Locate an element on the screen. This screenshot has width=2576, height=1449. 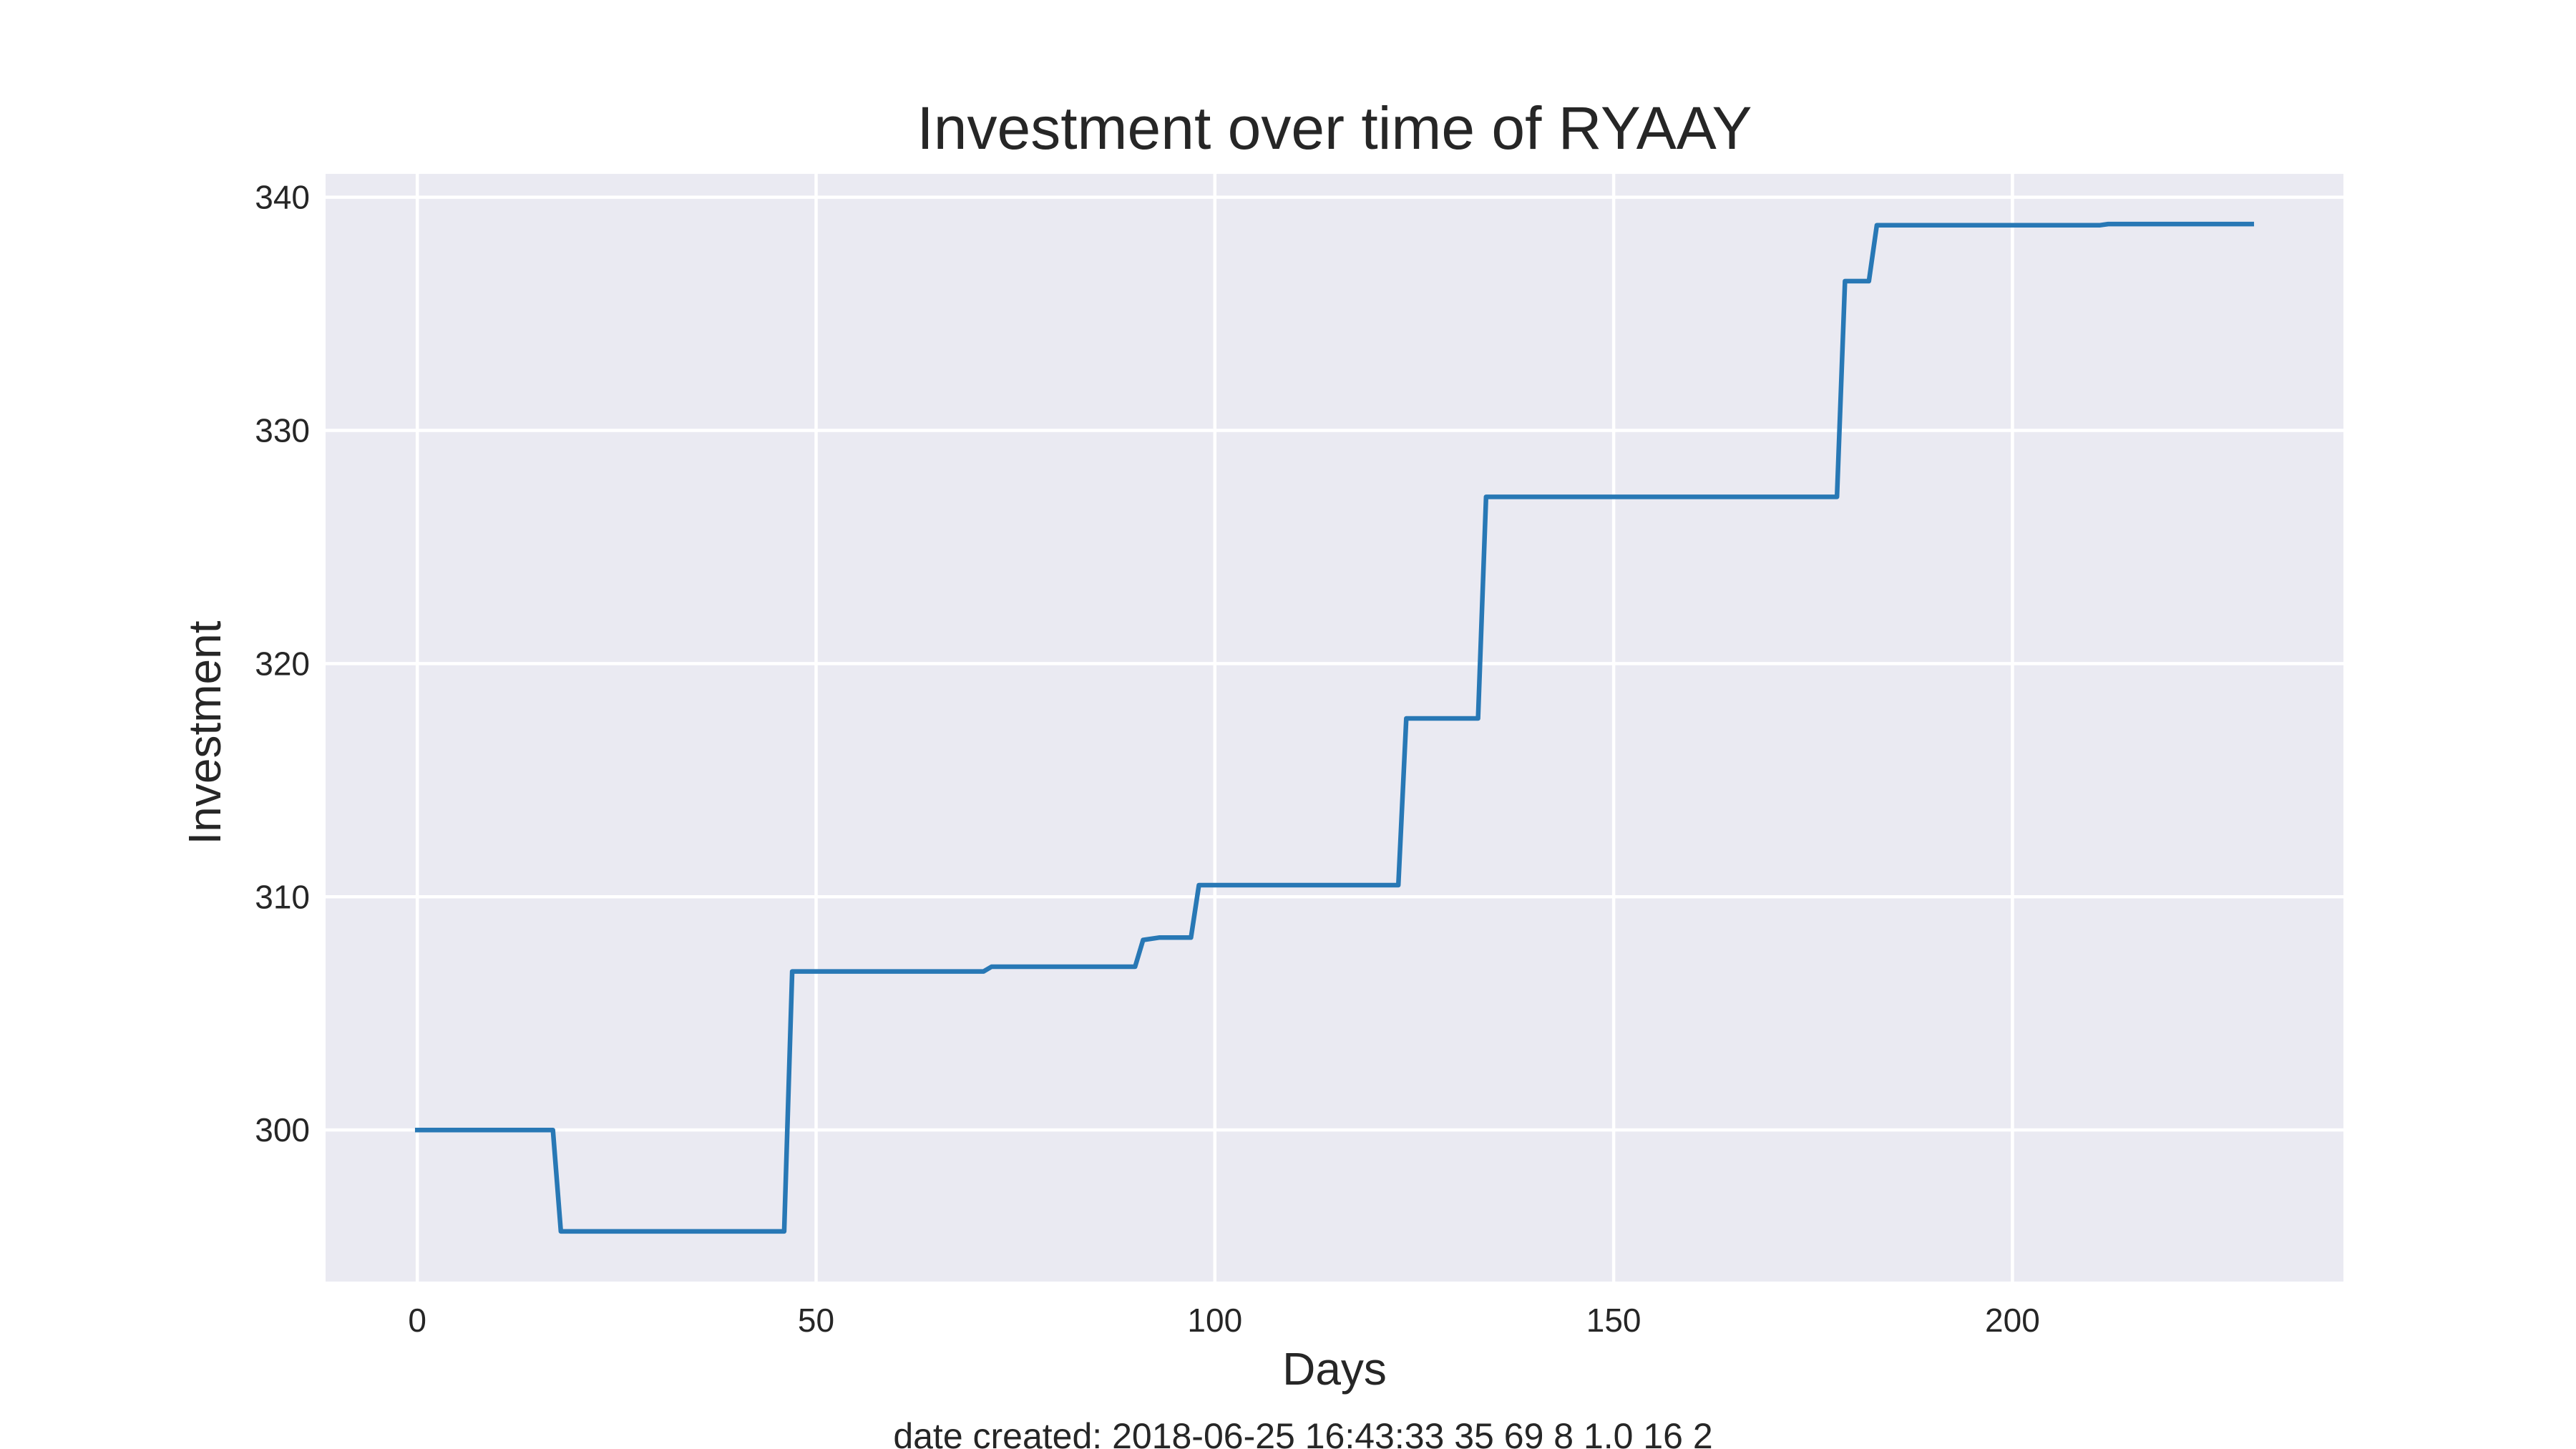
x-axis-label: Days is located at coordinates (1334, 1369).